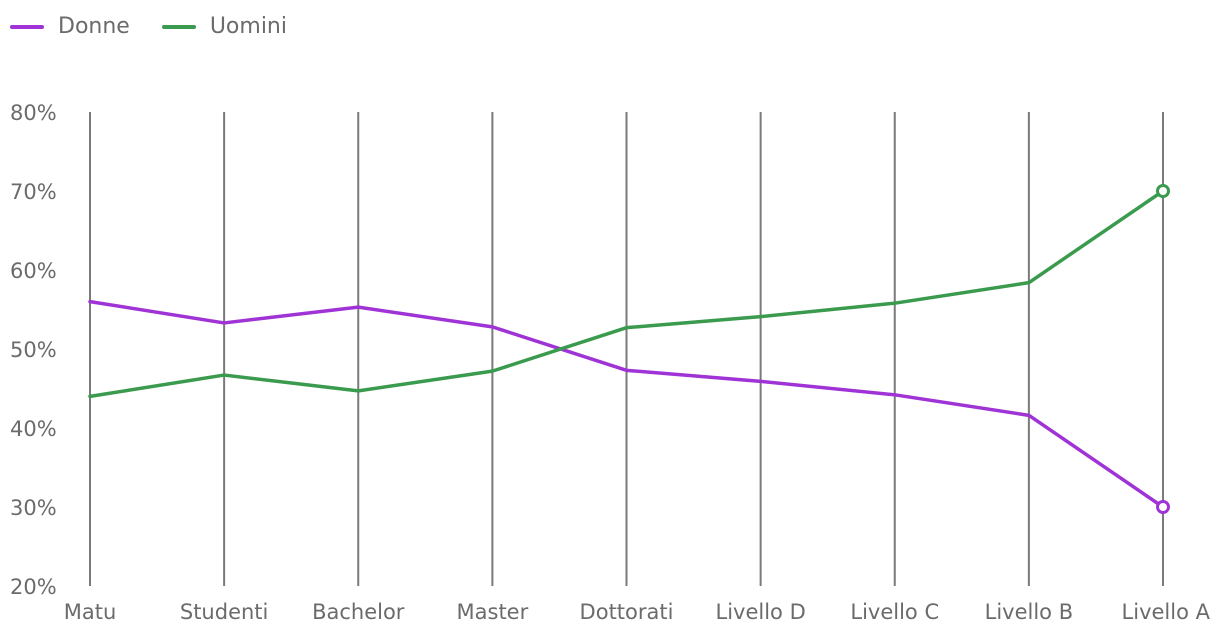 The width and height of the screenshot is (1220, 642). What do you see at coordinates (627, 612) in the screenshot?
I see `x-tick-label: Dottorati` at bounding box center [627, 612].